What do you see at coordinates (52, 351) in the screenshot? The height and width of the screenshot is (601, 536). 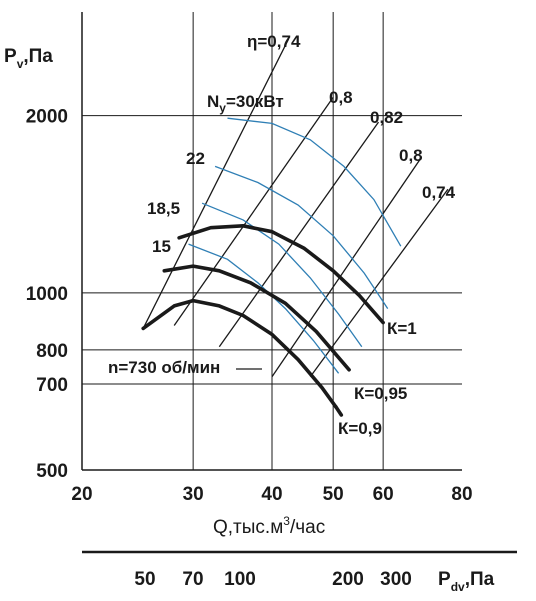 I see `y-tick-label-800: 800` at bounding box center [52, 351].